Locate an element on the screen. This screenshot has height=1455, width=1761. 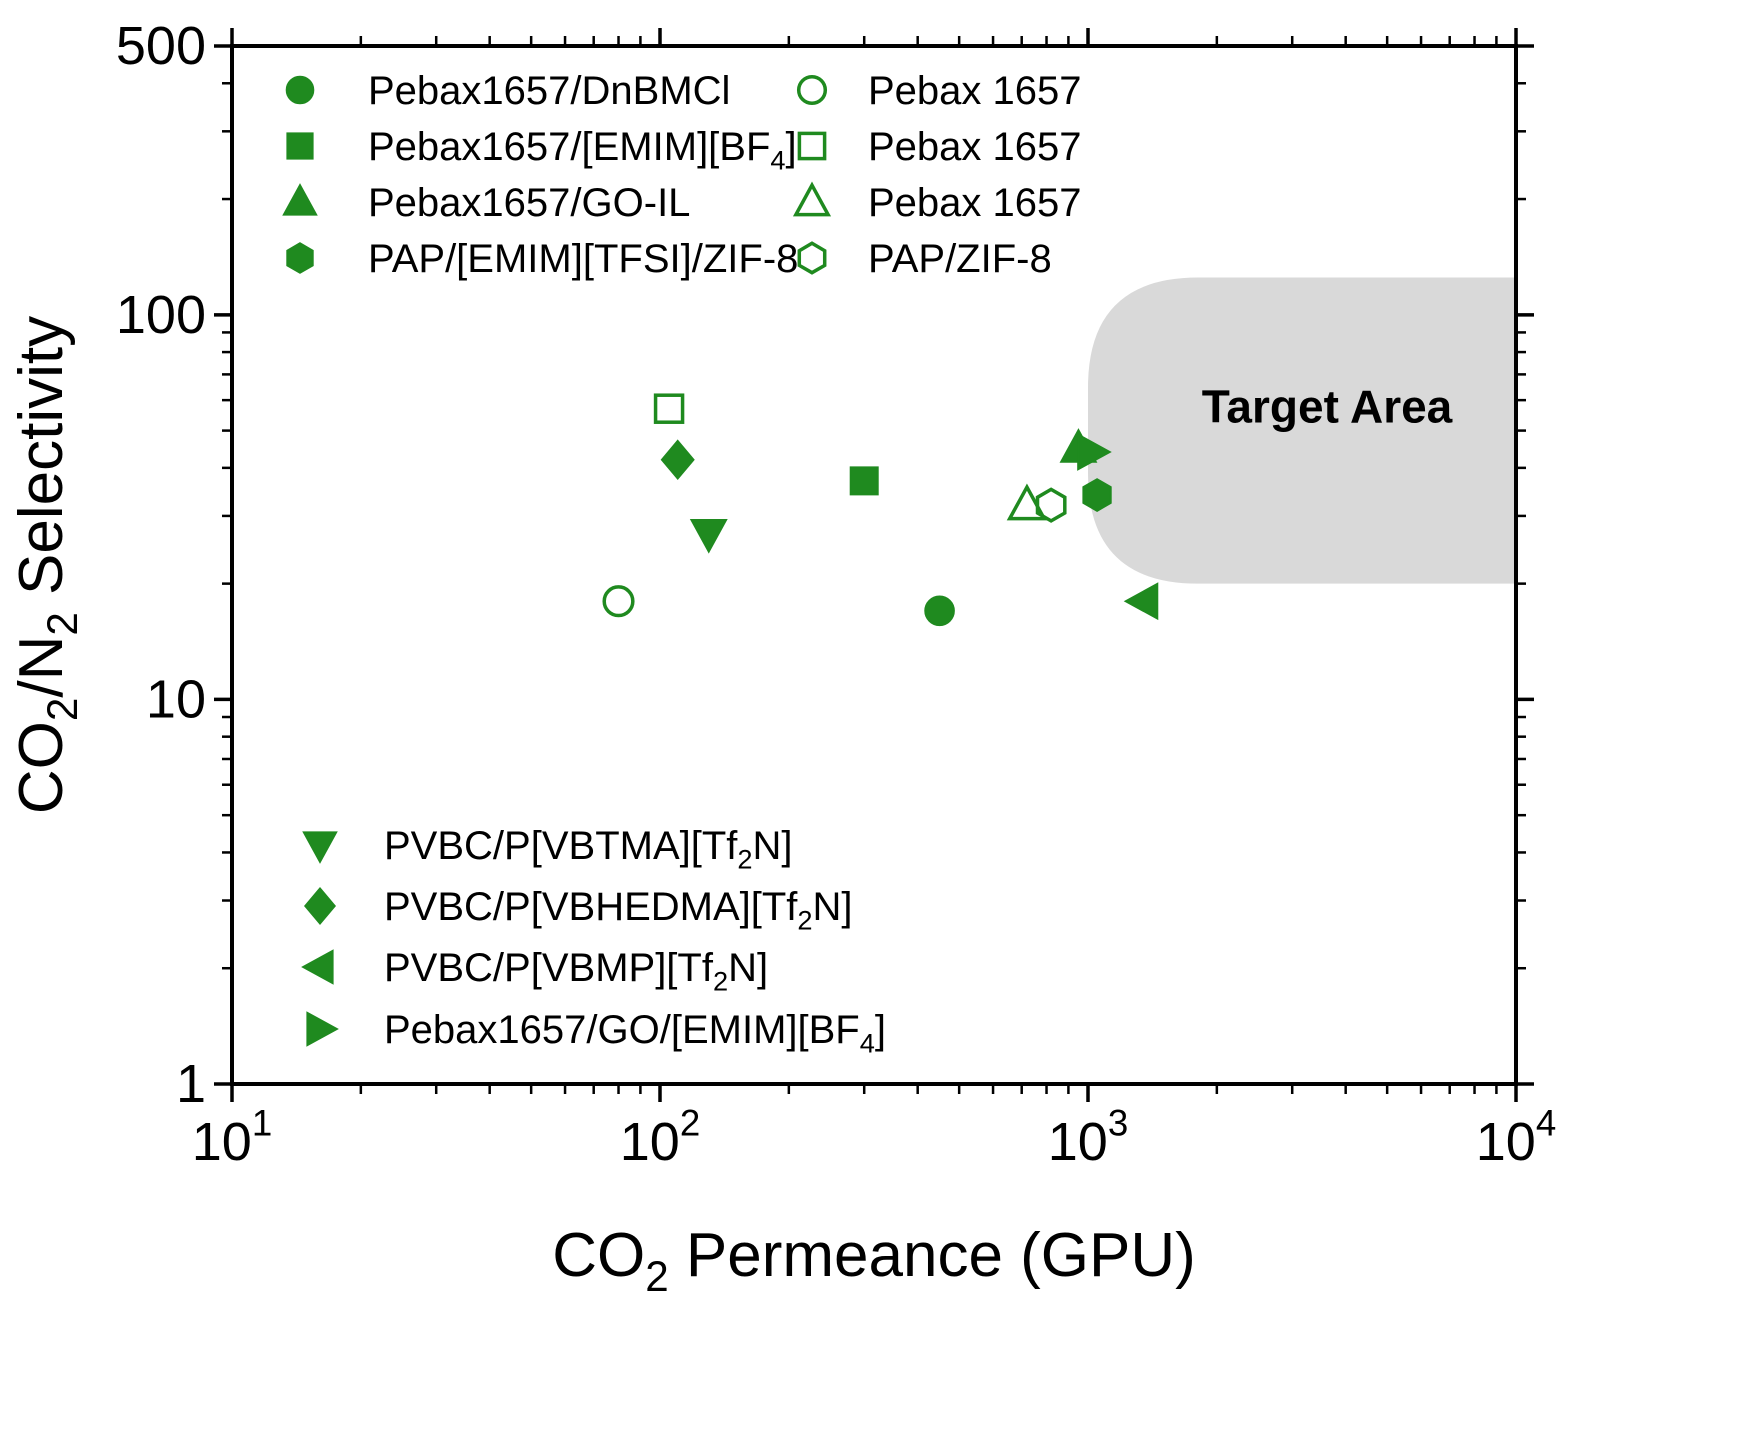
x-tick-label: 10² is located at coordinates (660, 1137).